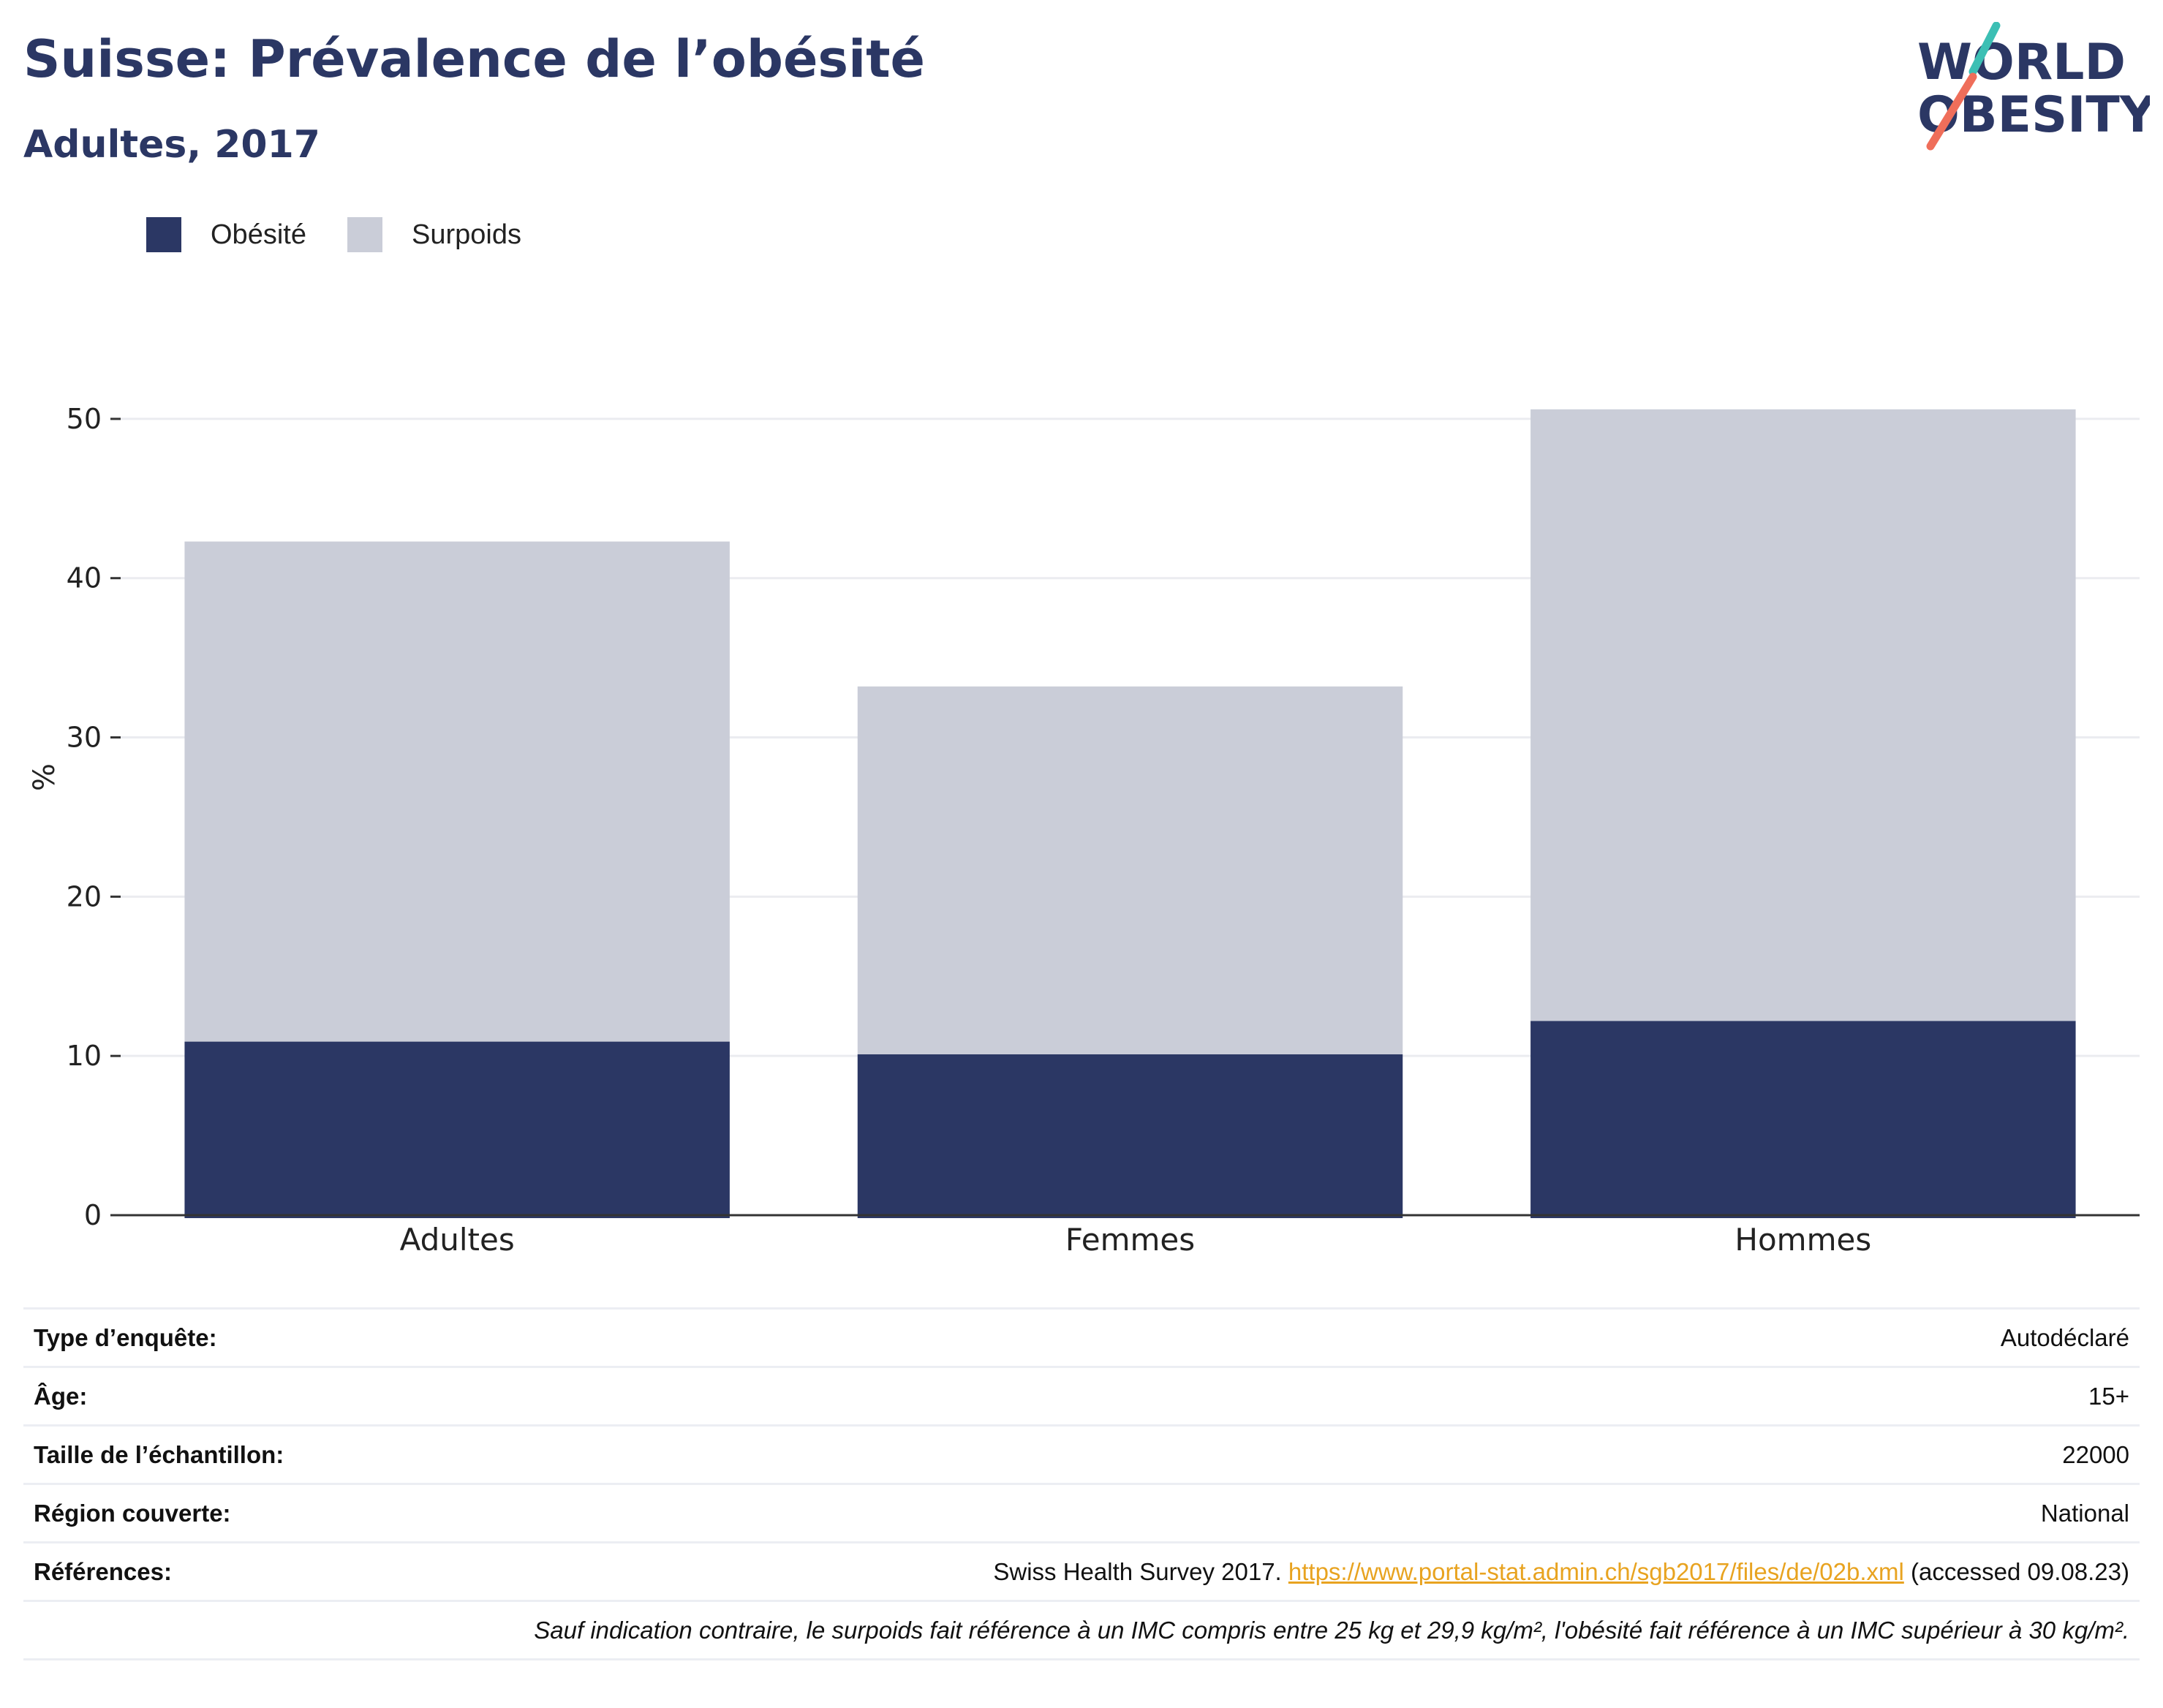 This screenshot has width=2163, height=1708. I want to click on chart-legend: Obésité Surpoids, so click(354, 234).